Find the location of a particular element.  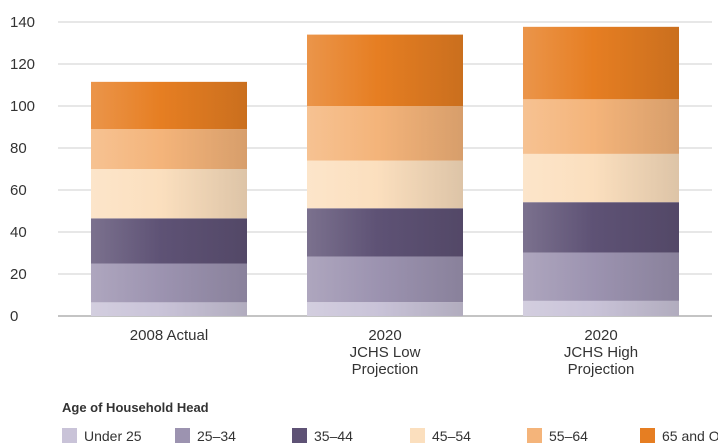

category-label: JCHS Low is located at coordinates (385, 352).